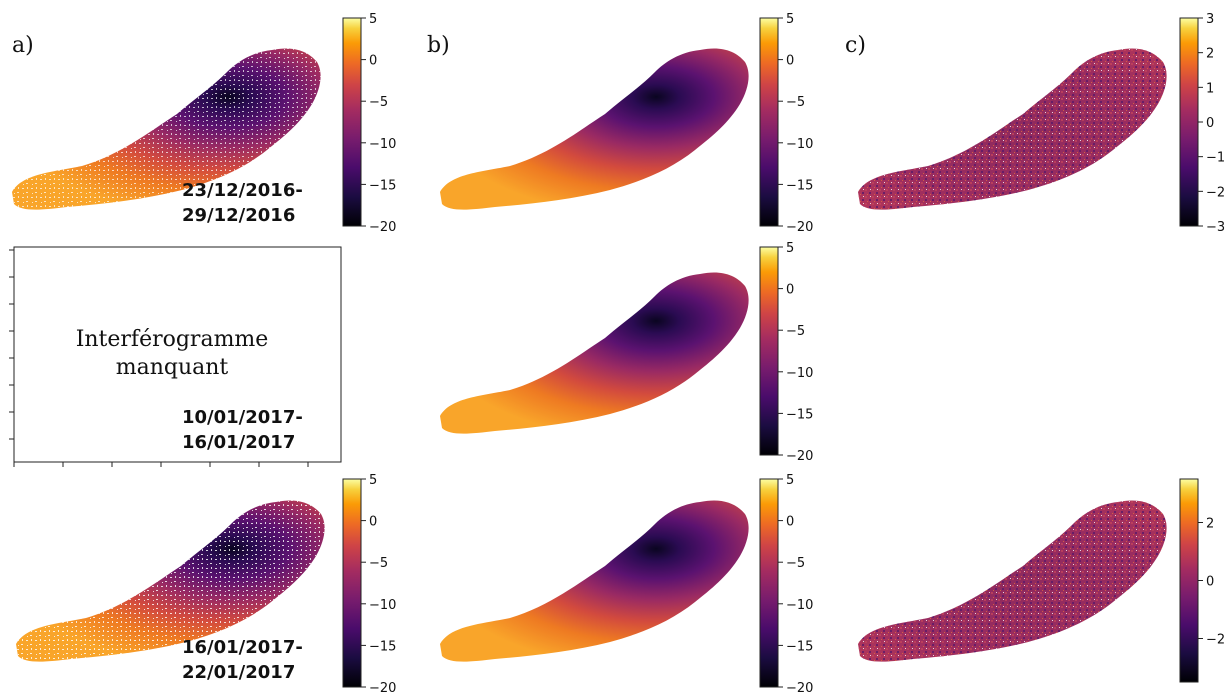  Describe the element at coordinates (594, 353) in the screenshot. I see `map-b2` at that location.